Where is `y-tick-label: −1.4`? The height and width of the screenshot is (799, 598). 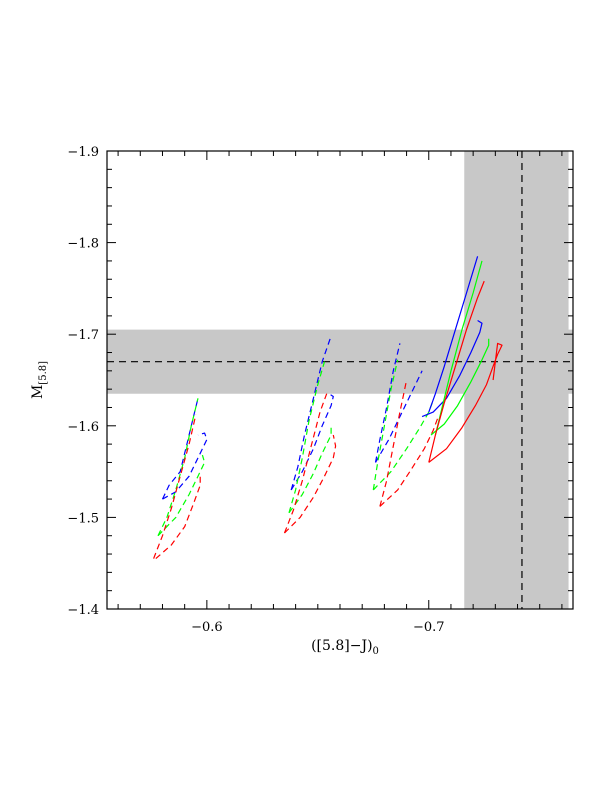
y-tick-label: −1.4 is located at coordinates (83, 610).